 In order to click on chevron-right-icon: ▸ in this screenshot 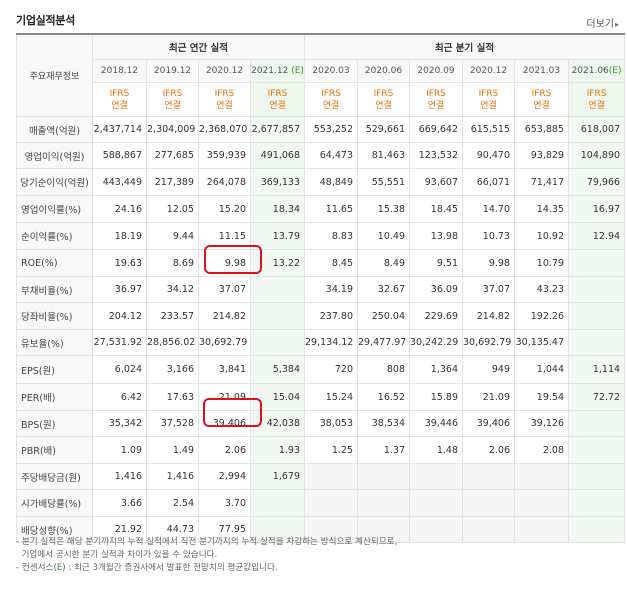, I will do `click(616, 24)`.